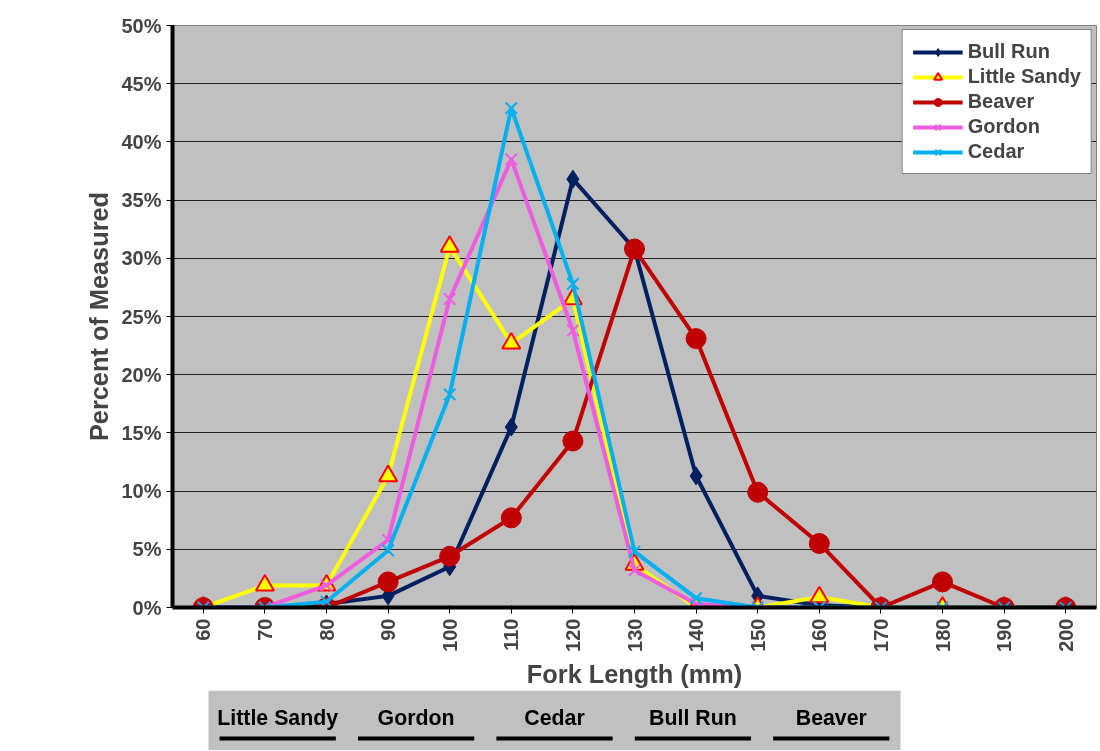 The height and width of the screenshot is (751, 1100). Describe the element at coordinates (831, 717) in the screenshot. I see `text: Beaver` at that location.